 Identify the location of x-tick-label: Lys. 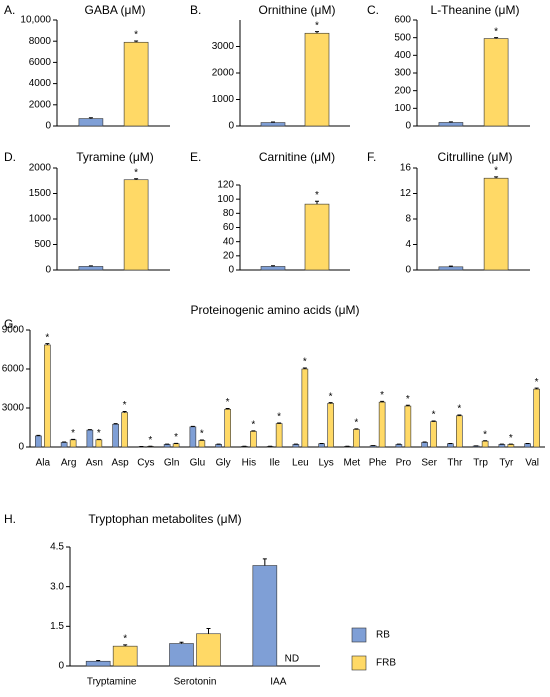
(326, 463).